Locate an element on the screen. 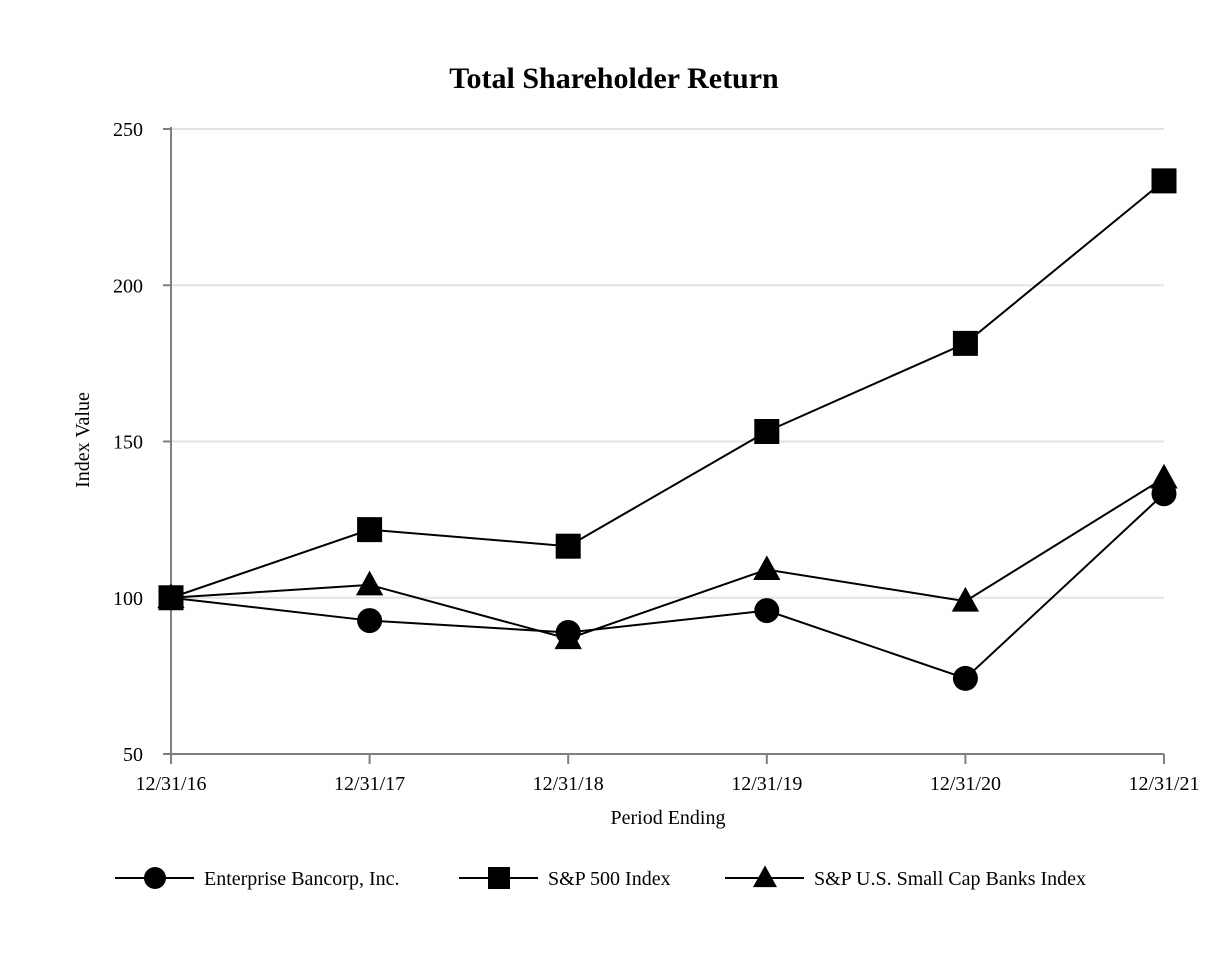 This screenshot has height=965, width=1228. y-tick-label: 200 is located at coordinates (128, 286).